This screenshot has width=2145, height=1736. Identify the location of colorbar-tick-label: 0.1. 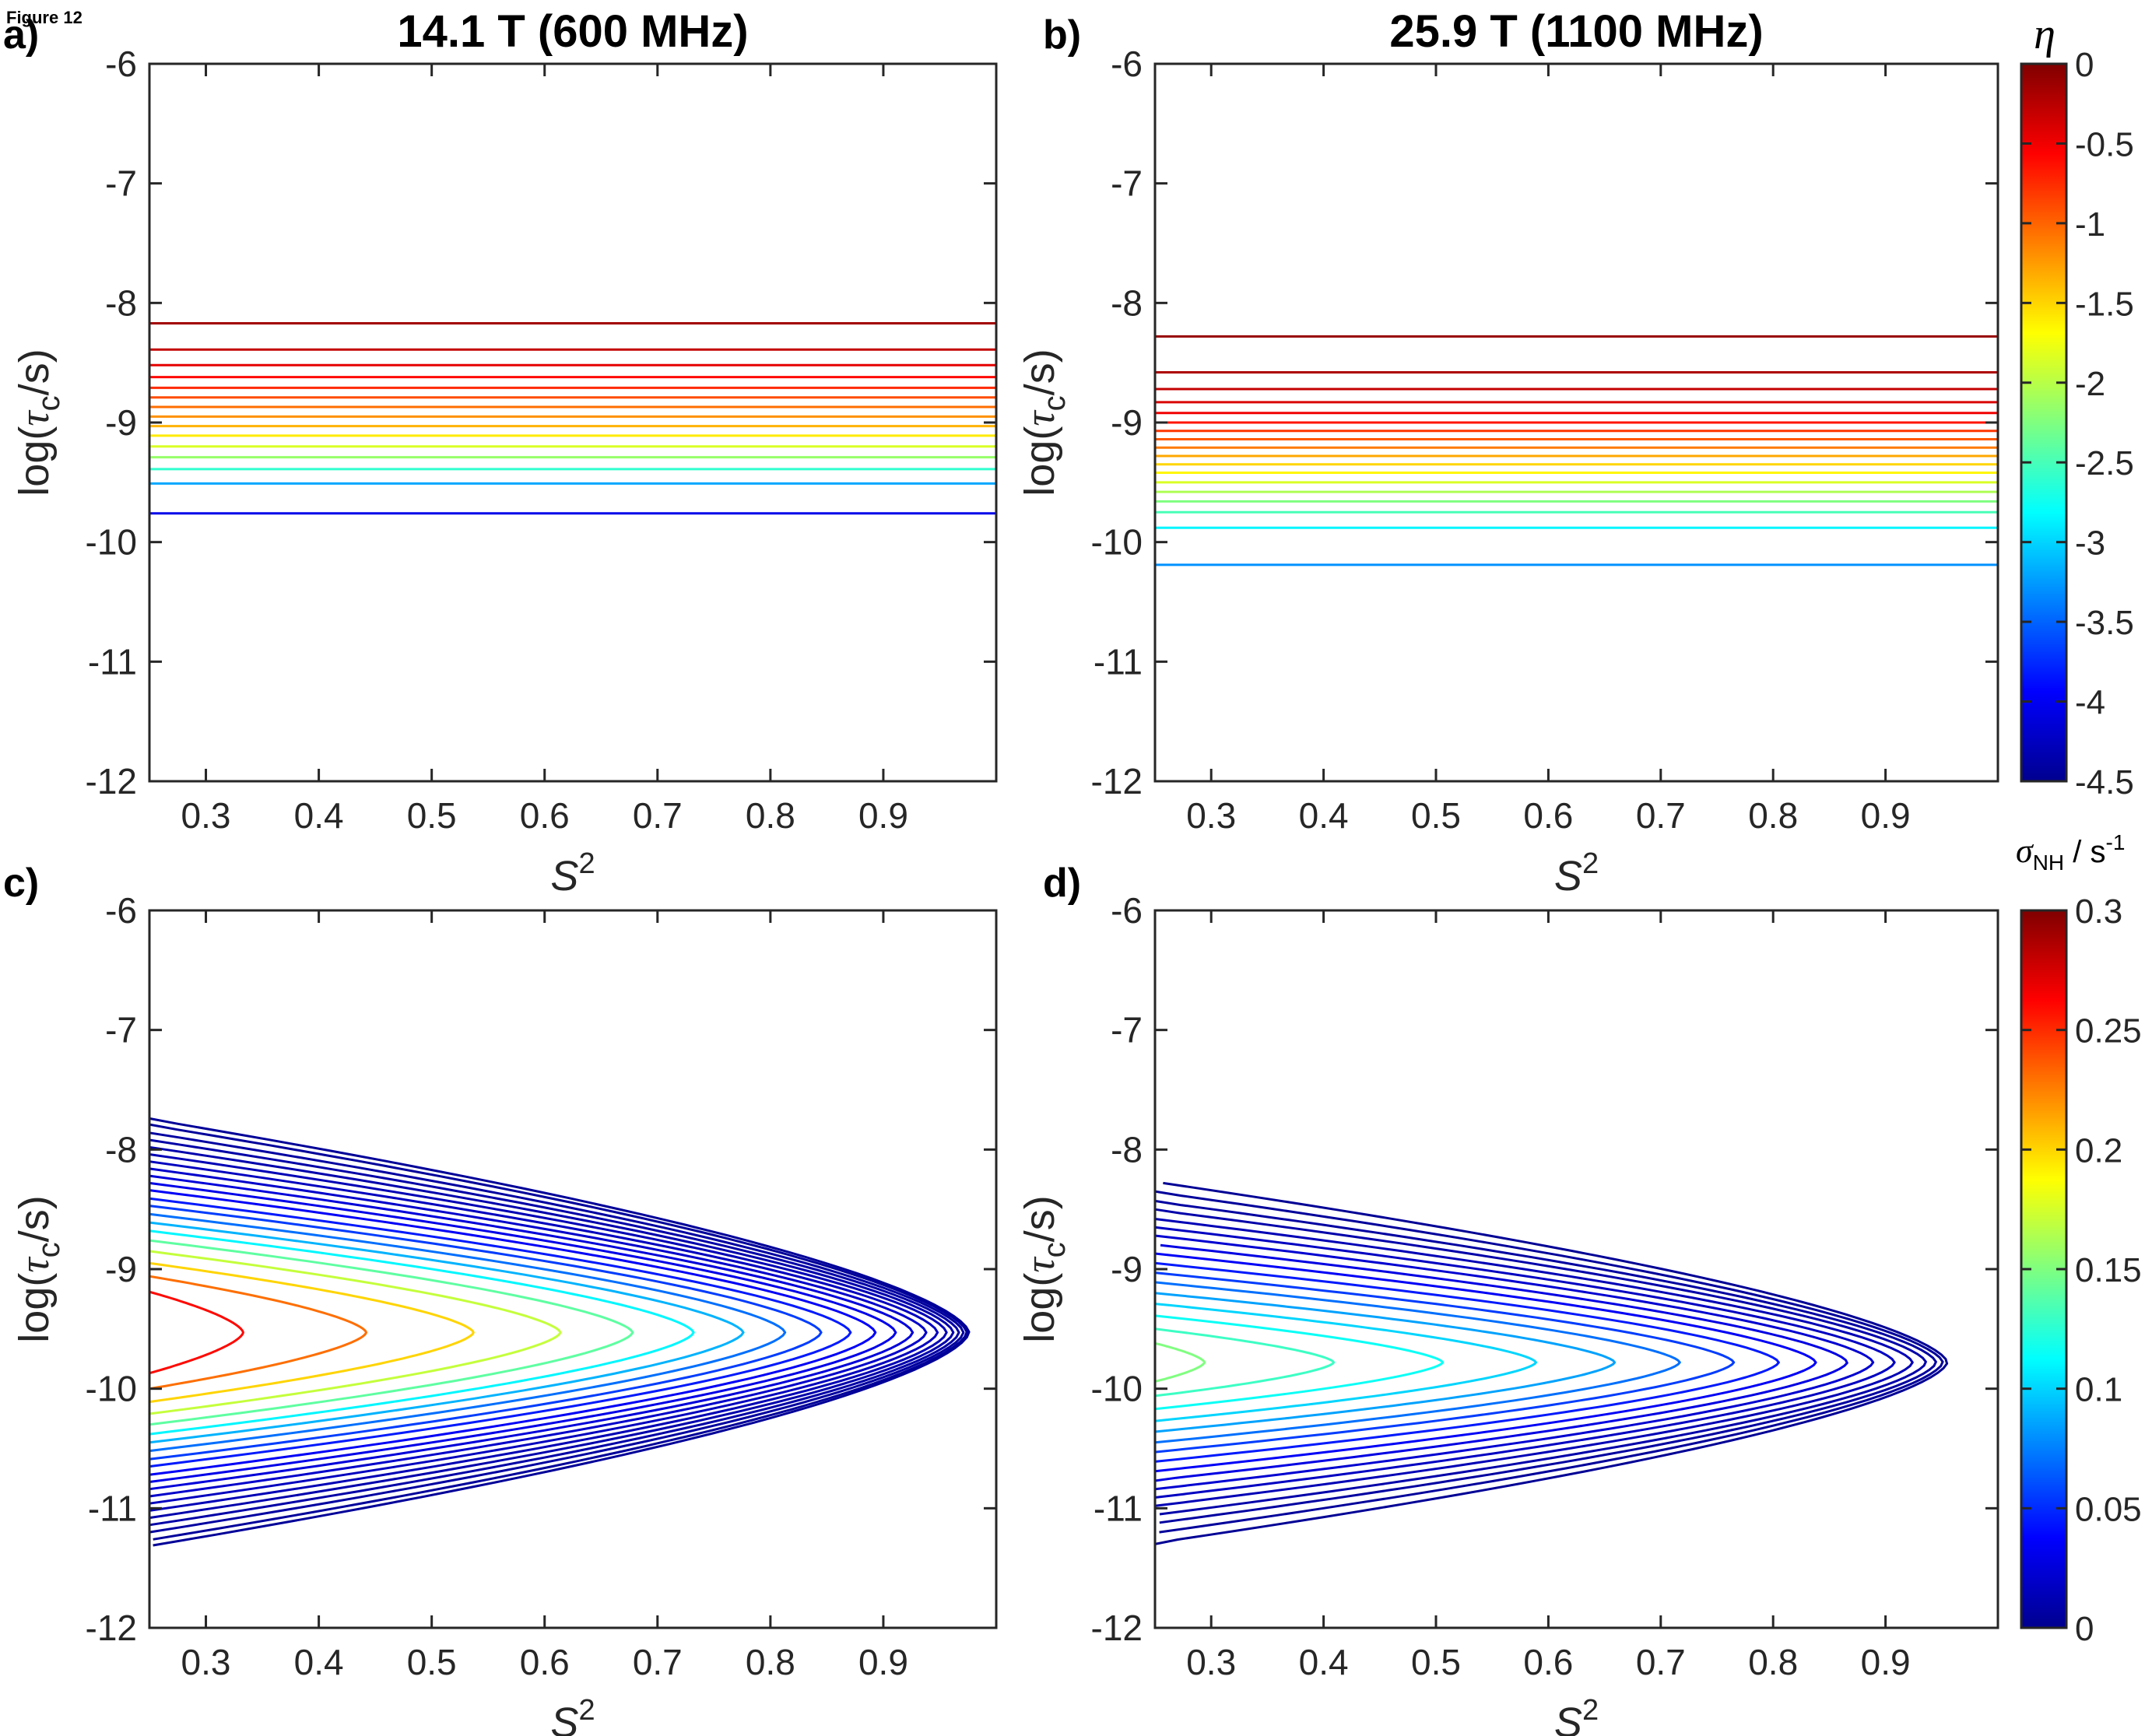
(2098, 1390).